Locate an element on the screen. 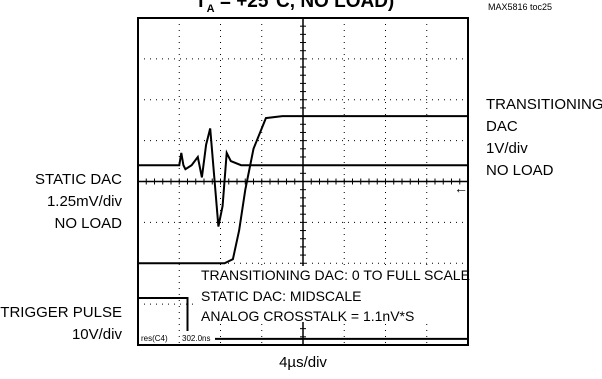 The width and height of the screenshot is (602, 379). annotation-box is located at coordinates (331, 294).